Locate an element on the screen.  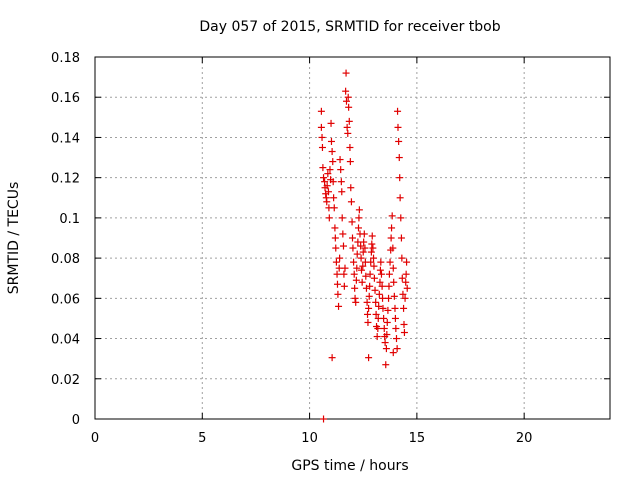
y-tick-label: 0.18 is located at coordinates (65, 58).